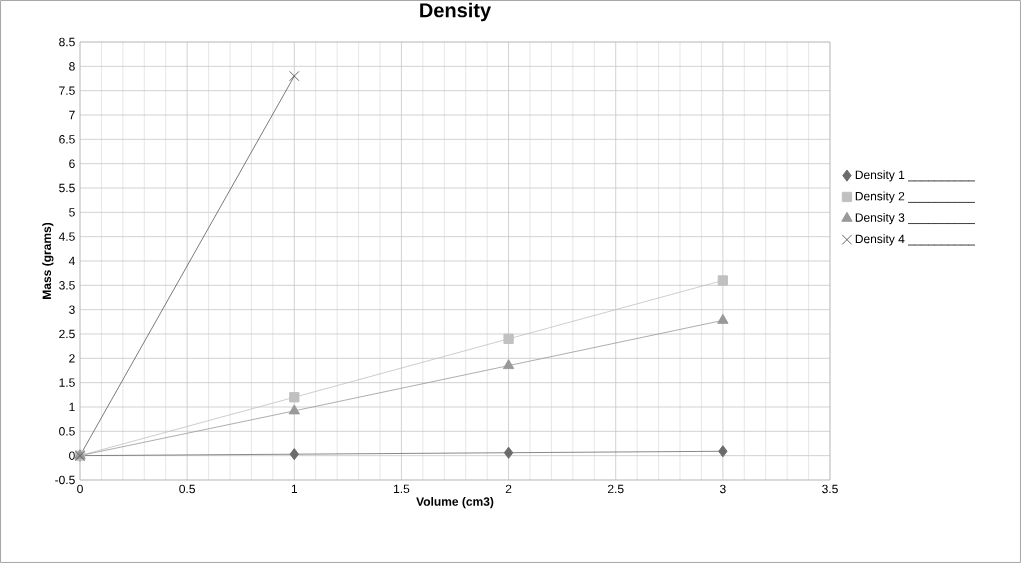  Describe the element at coordinates (67, 285) in the screenshot. I see `y-tick-label: 3.5` at that location.